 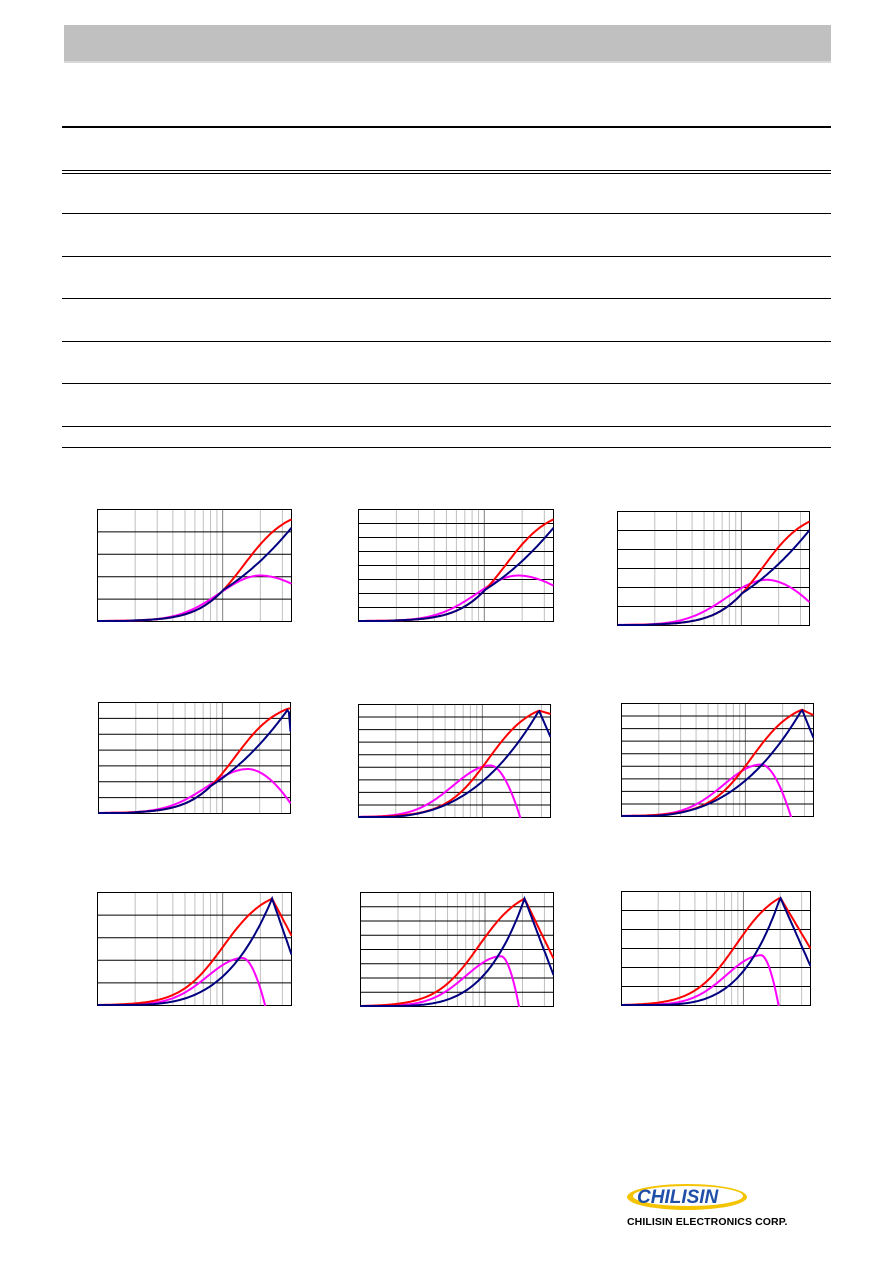 I want to click on header-bar, so click(x=447, y=44).